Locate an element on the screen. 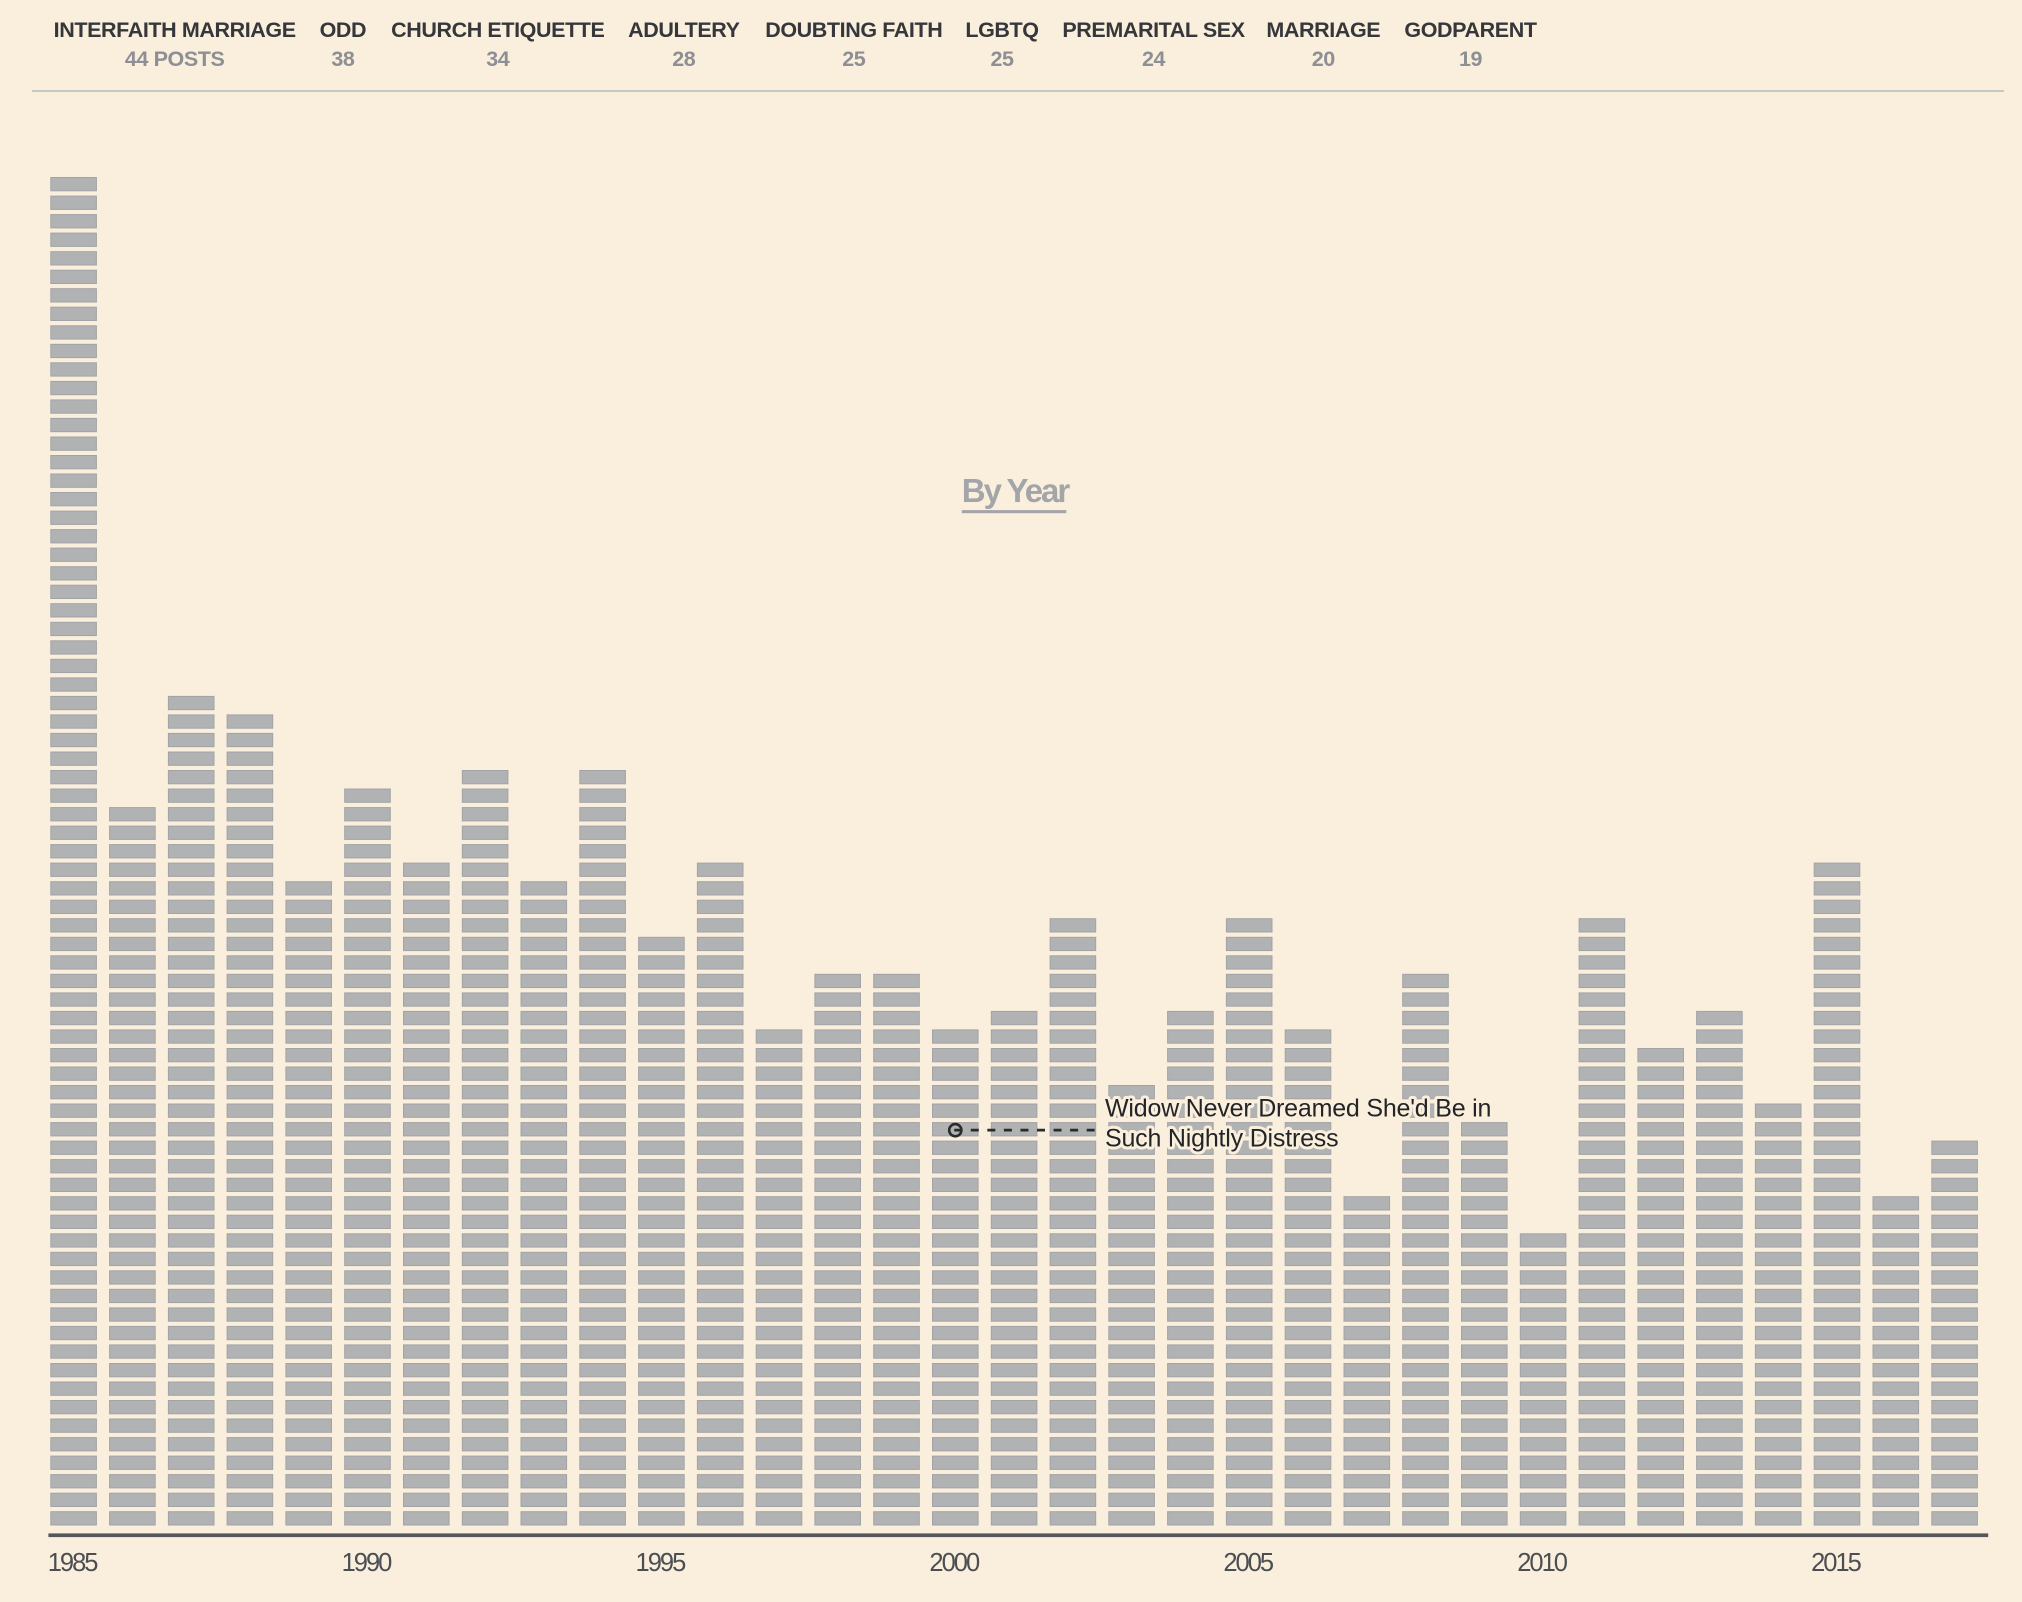 This screenshot has height=1602, width=2022. svg-text: 2005 is located at coordinates (1248, 1563).